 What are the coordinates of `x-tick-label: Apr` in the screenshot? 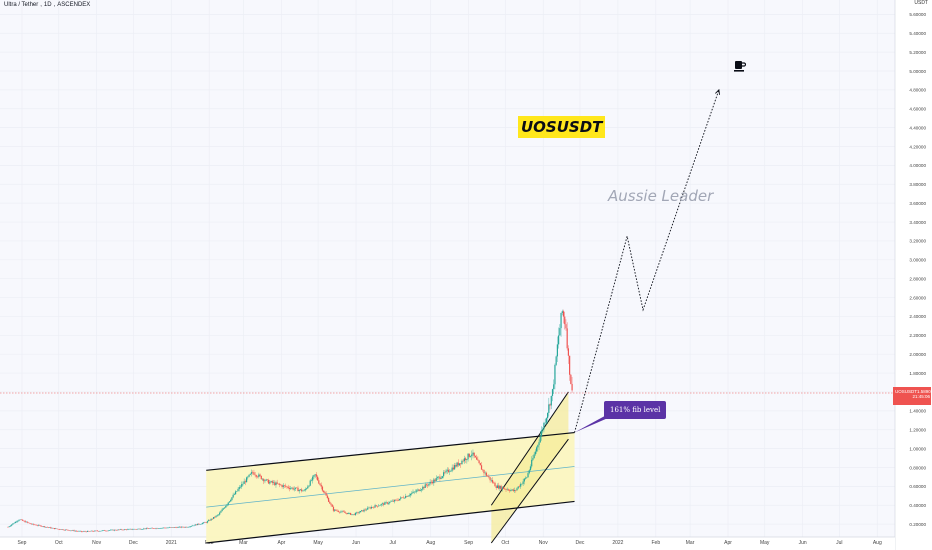 It's located at (728, 543).